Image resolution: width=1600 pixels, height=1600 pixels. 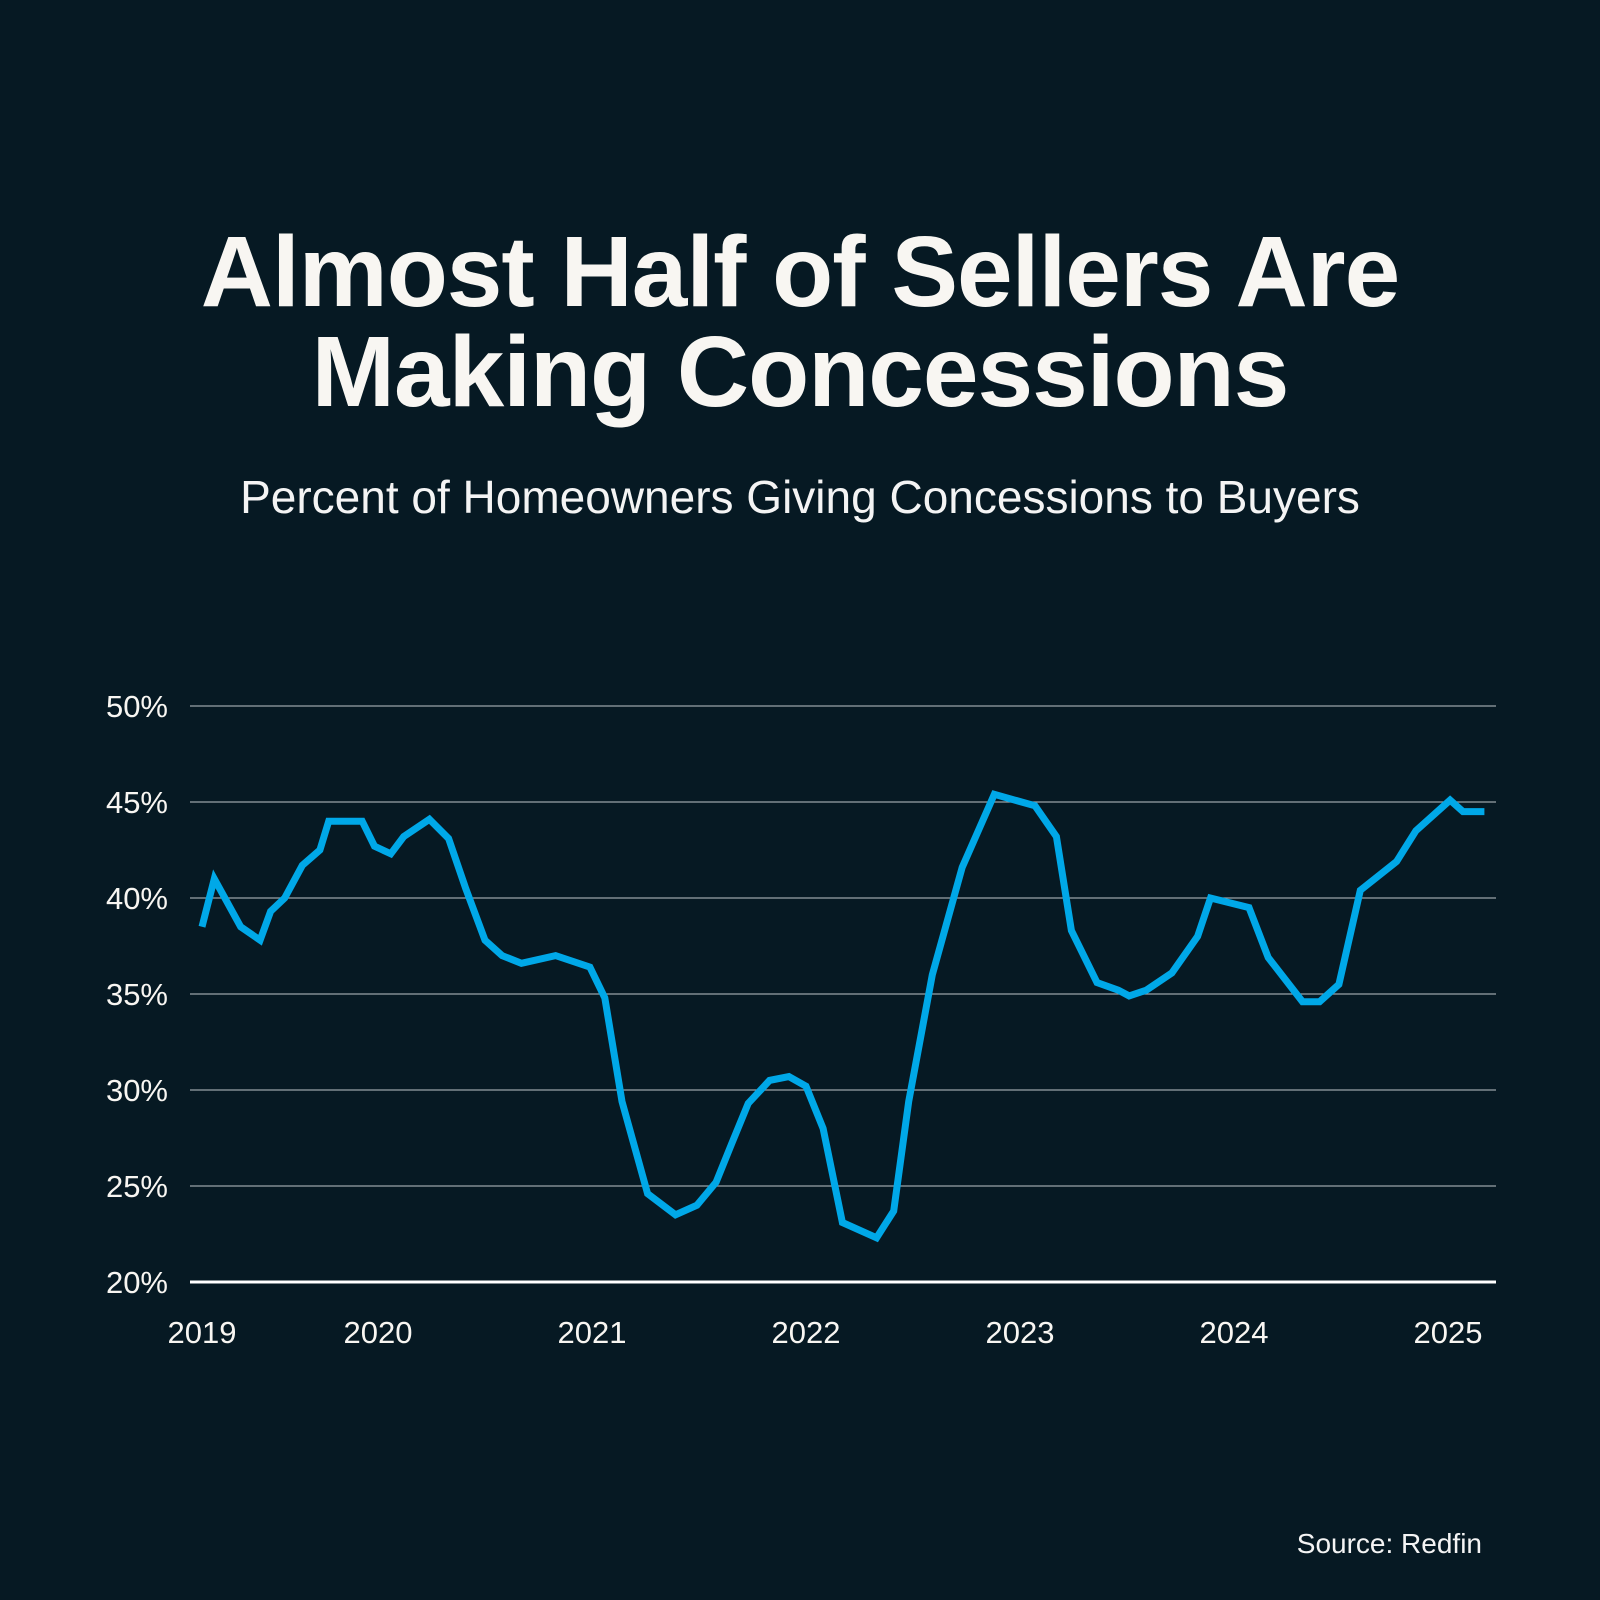 I want to click on y-tick-label: 50%, so click(x=137, y=706).